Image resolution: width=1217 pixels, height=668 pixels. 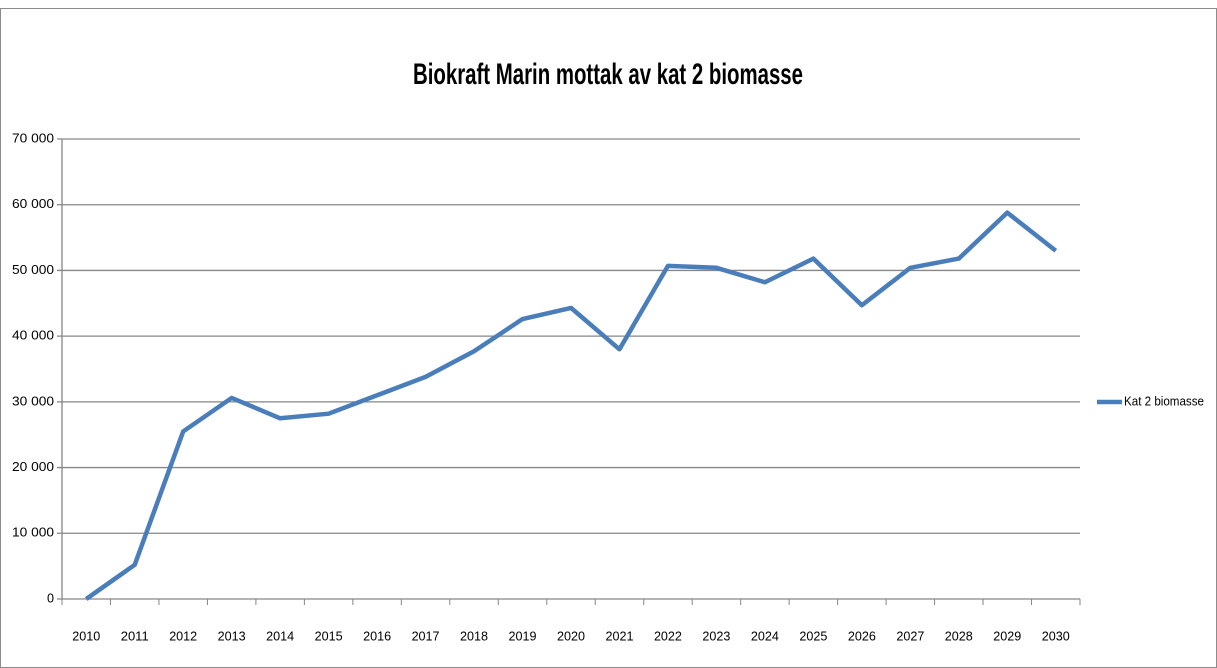 What do you see at coordinates (86, 635) in the screenshot?
I see `x-tick-label: 2010` at bounding box center [86, 635].